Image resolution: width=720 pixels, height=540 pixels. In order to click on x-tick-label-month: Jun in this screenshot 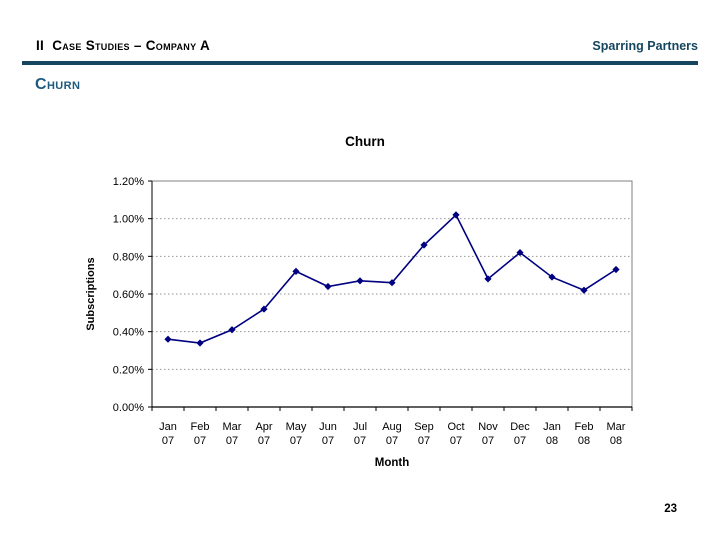, I will do `click(328, 427)`.